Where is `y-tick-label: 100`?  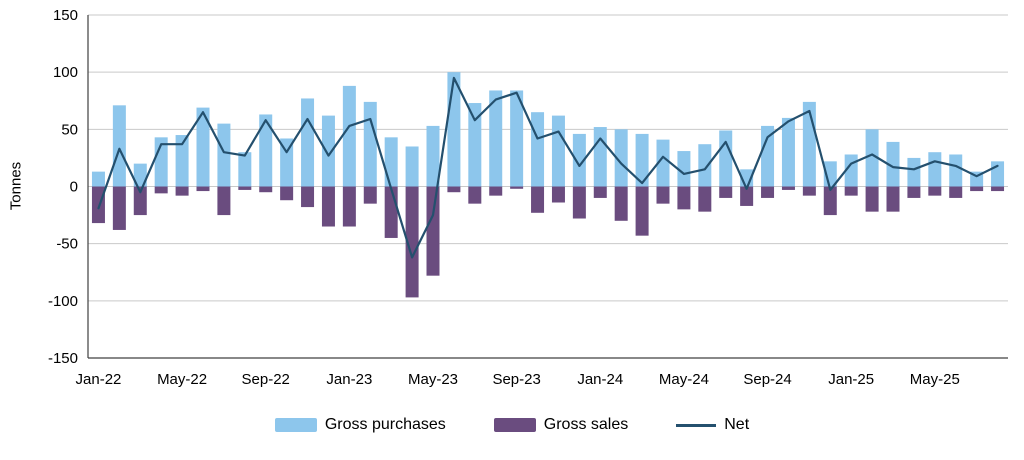 y-tick-label: 100 is located at coordinates (65, 72).